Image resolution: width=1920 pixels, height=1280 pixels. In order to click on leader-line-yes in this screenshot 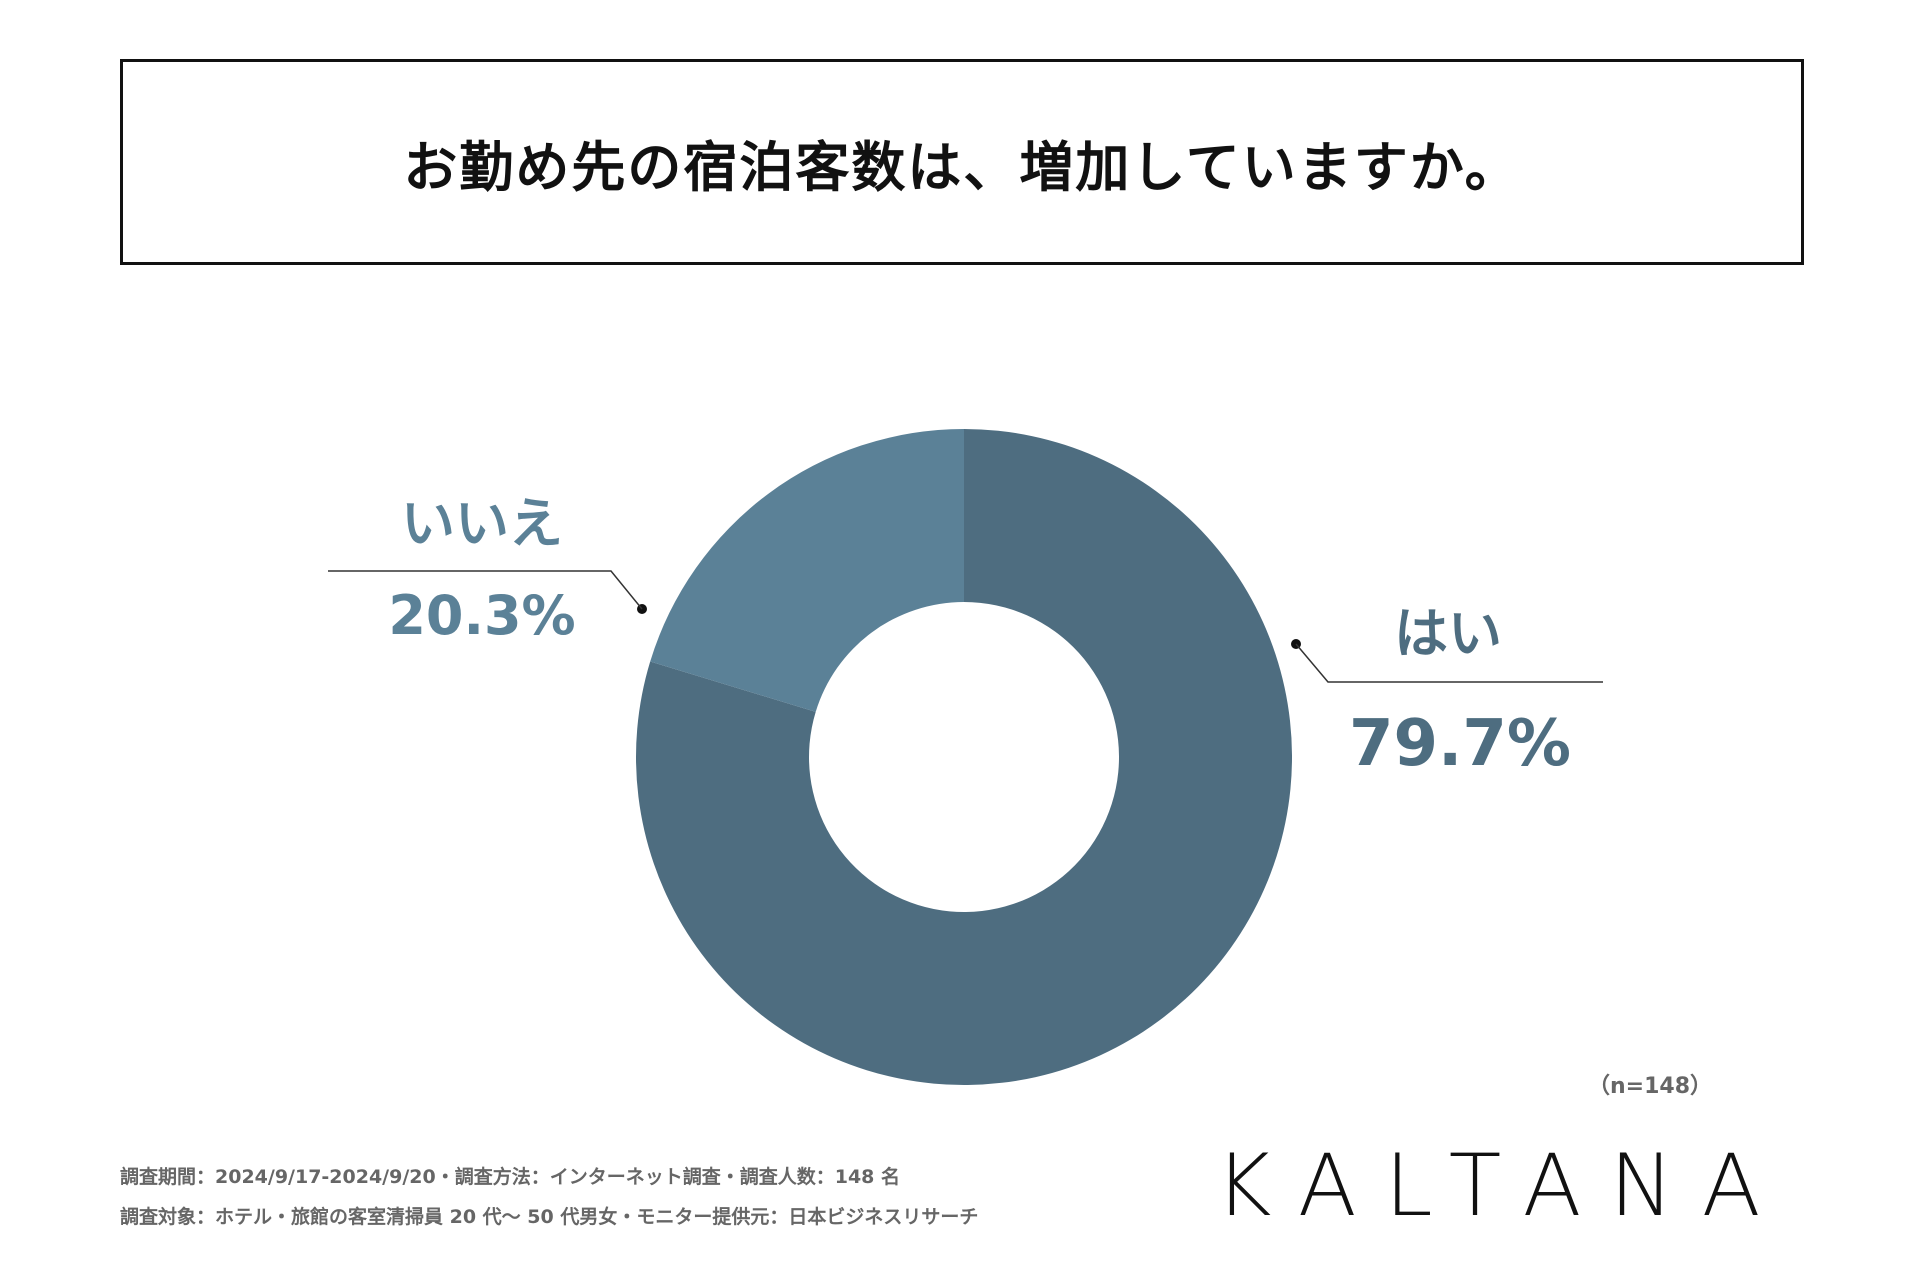, I will do `click(1449, 663)`.